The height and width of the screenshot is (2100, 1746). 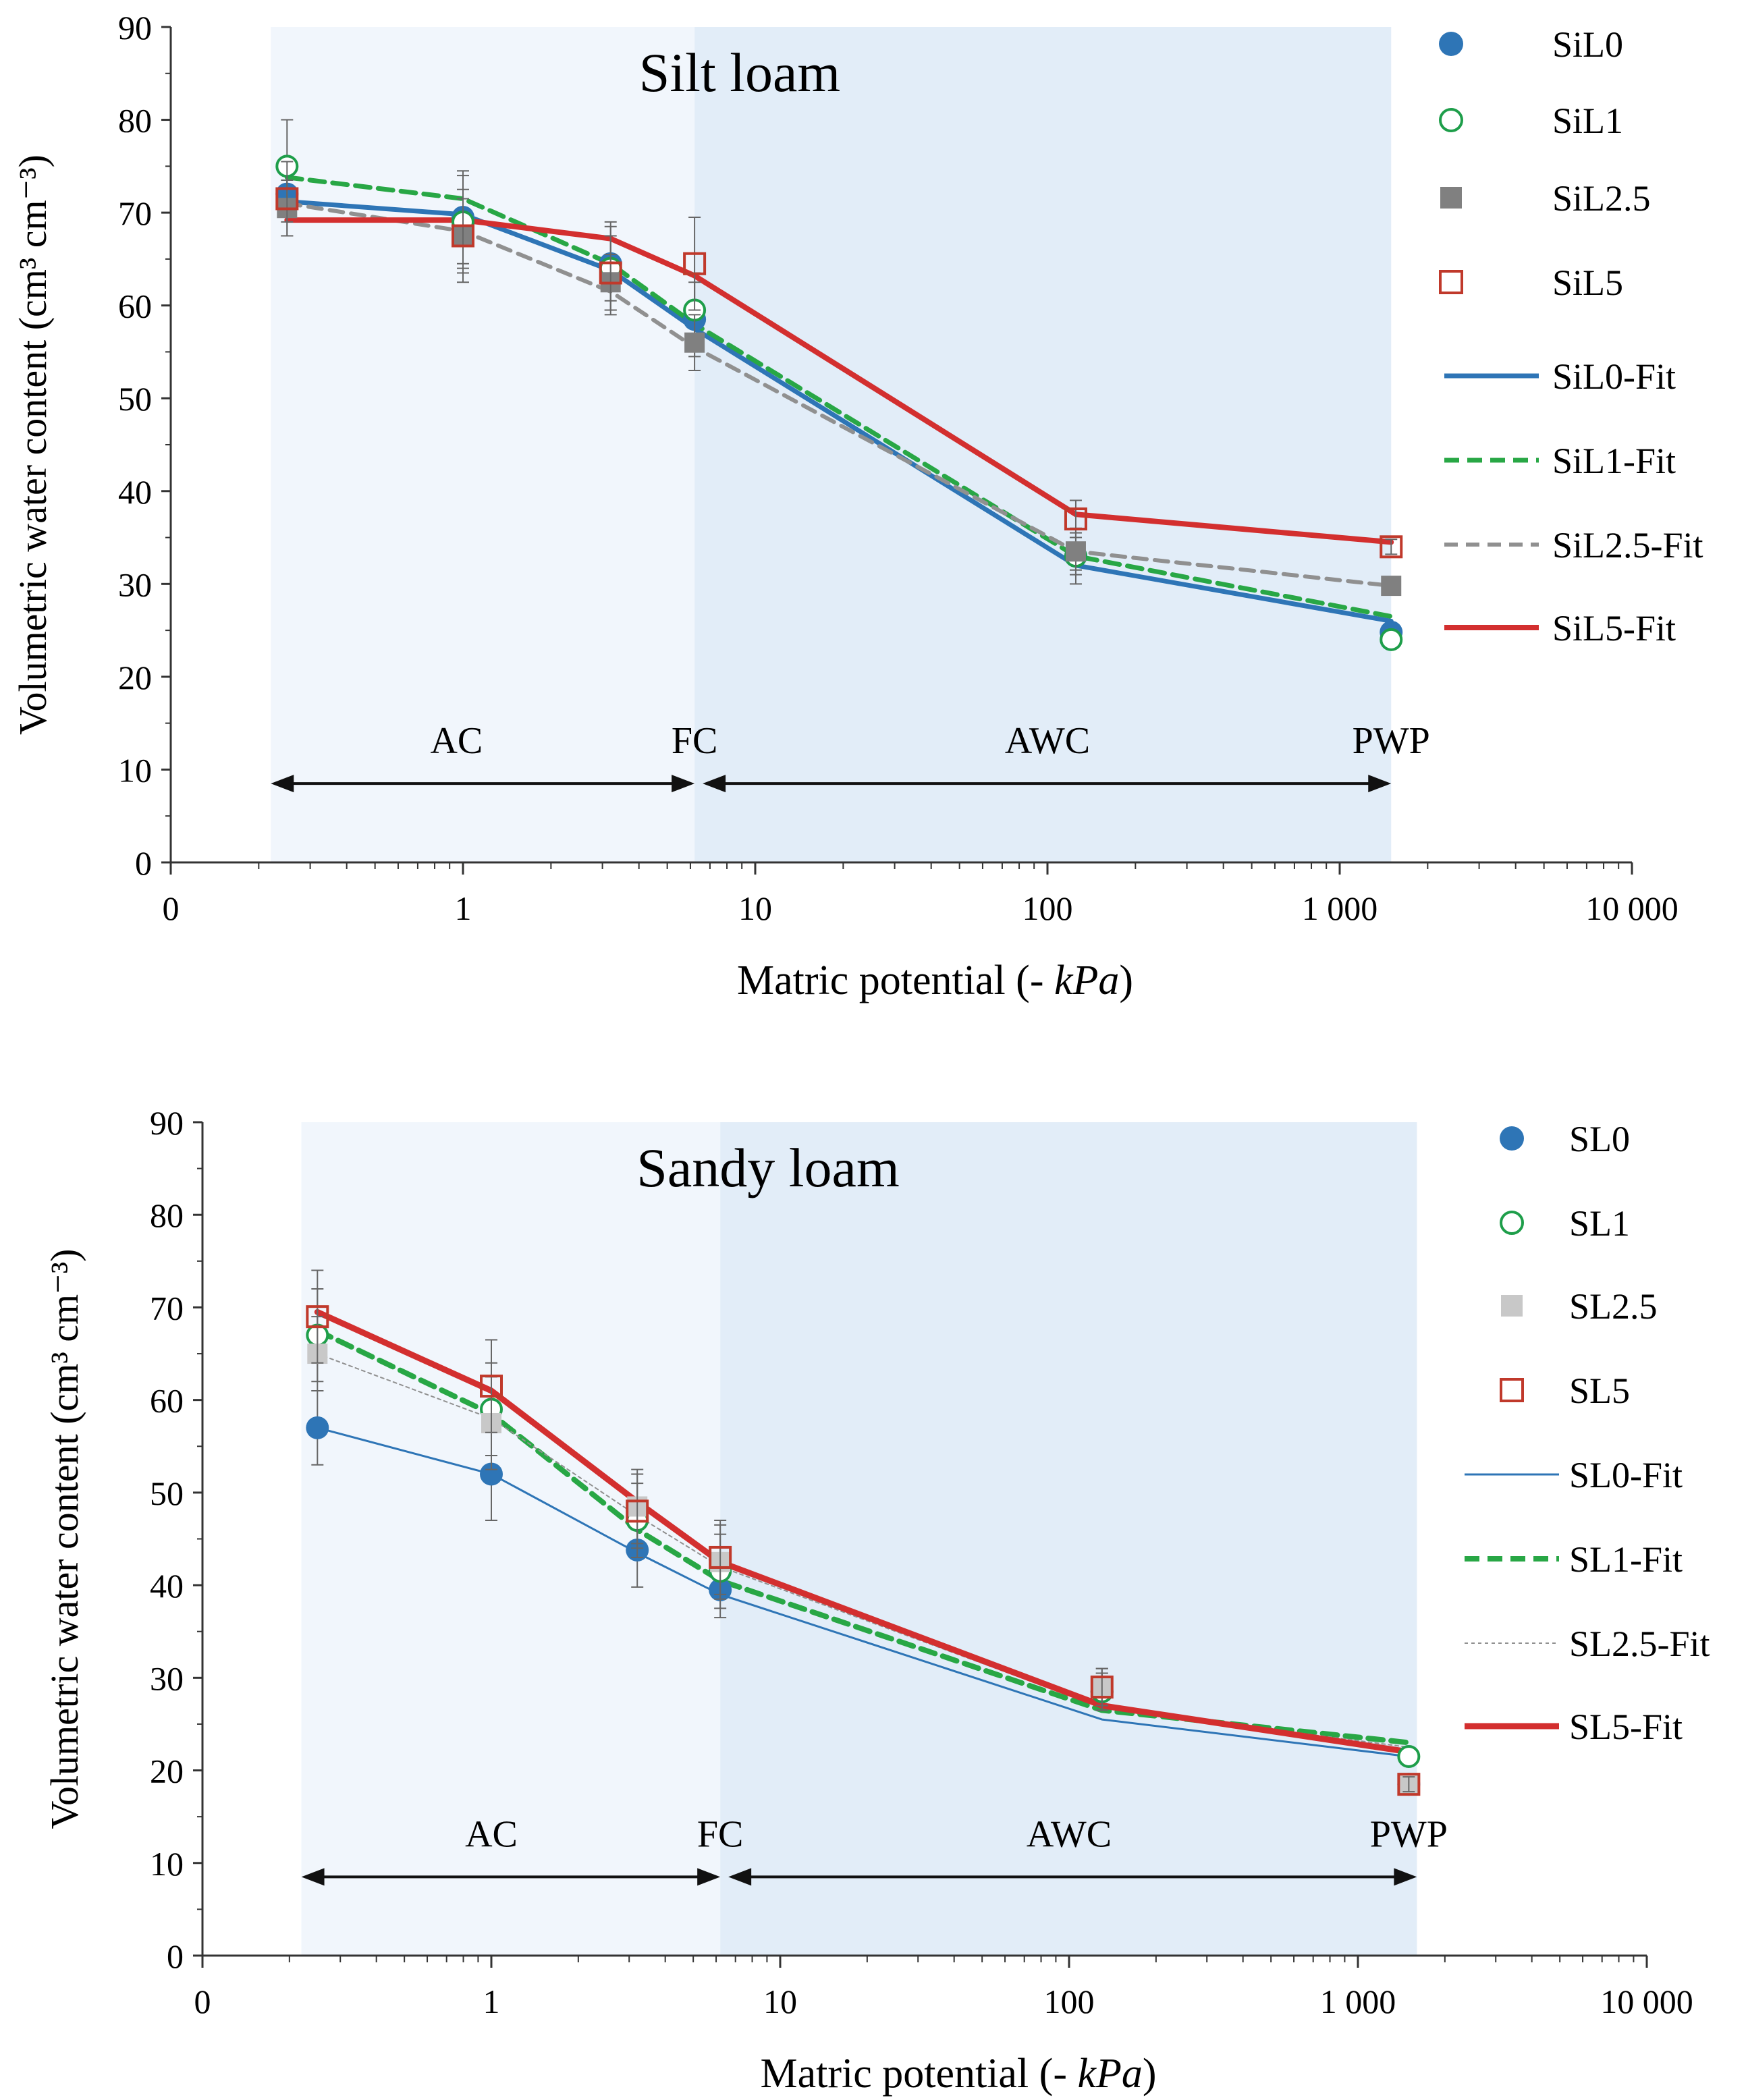 What do you see at coordinates (135, 677) in the screenshot?
I see `y-tick-label: 20` at bounding box center [135, 677].